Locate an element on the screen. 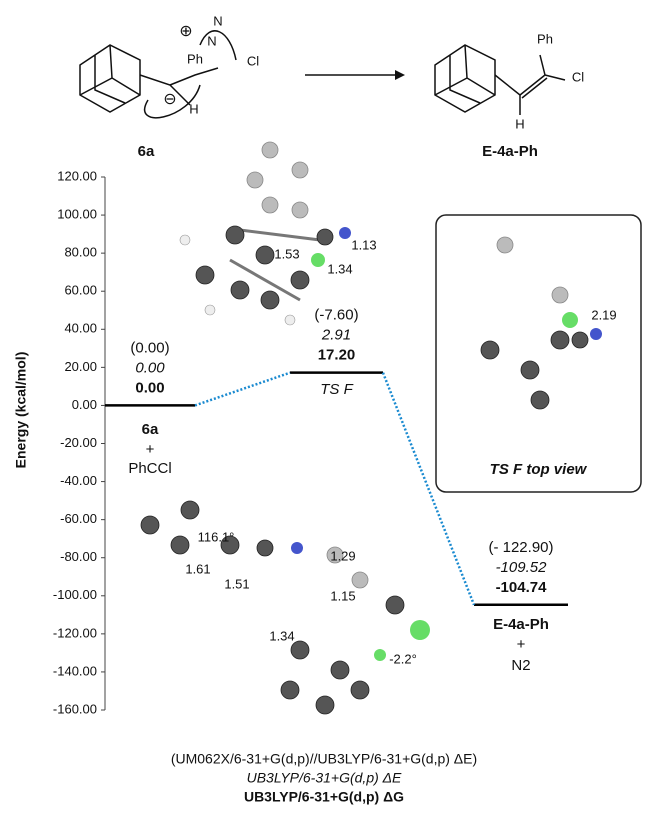  inset-box is located at coordinates (538, 353).